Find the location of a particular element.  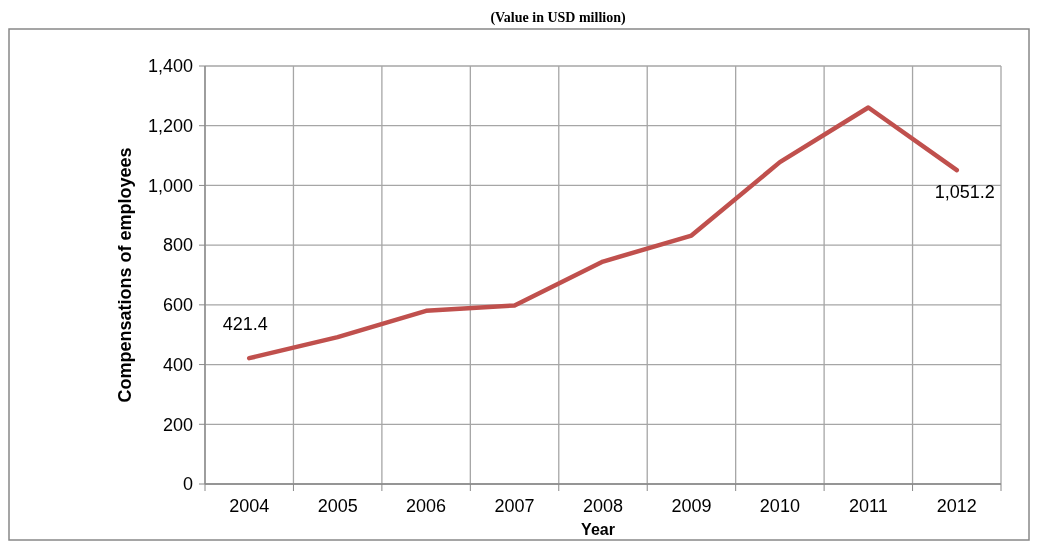

x-tick-label: 2005 is located at coordinates (337, 506).